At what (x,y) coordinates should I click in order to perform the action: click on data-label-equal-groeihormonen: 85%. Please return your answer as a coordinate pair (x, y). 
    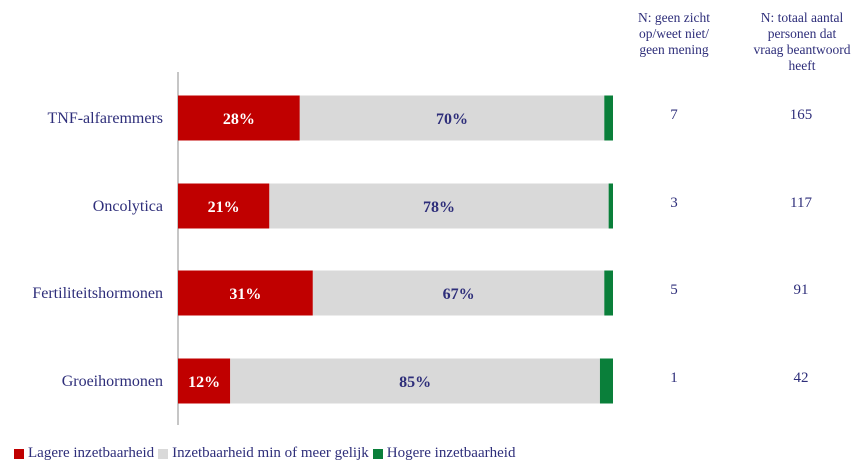
    Looking at the image, I should click on (415, 382).